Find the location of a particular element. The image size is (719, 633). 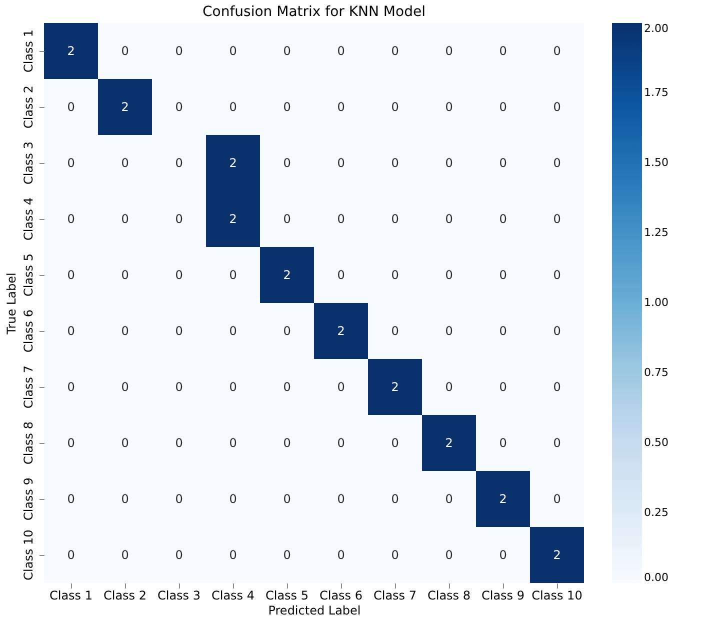

y-tick-label: Class 5 is located at coordinates (29, 275).